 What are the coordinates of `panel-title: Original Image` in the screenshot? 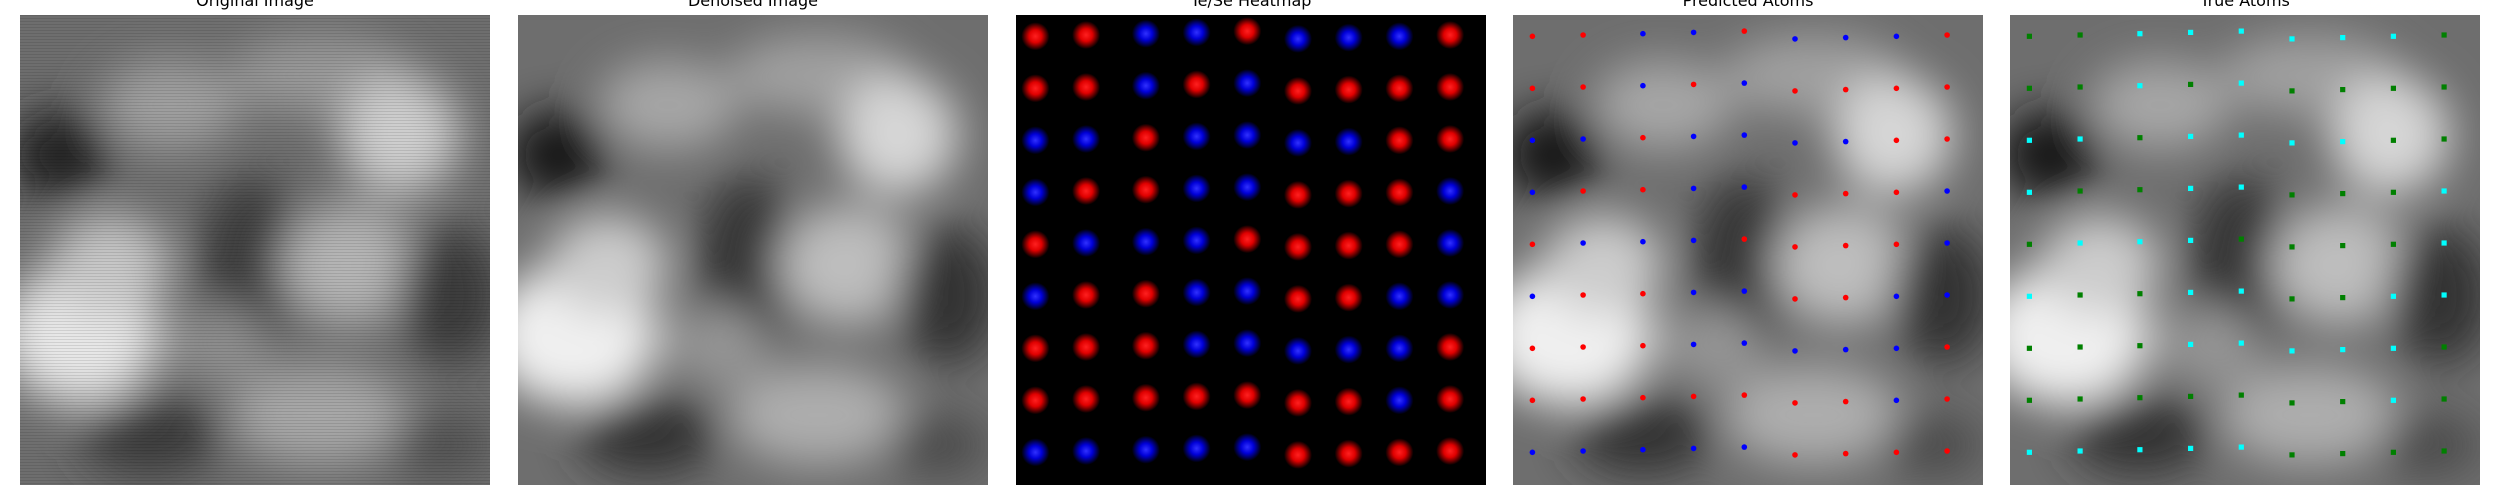 It's located at (255, 5).